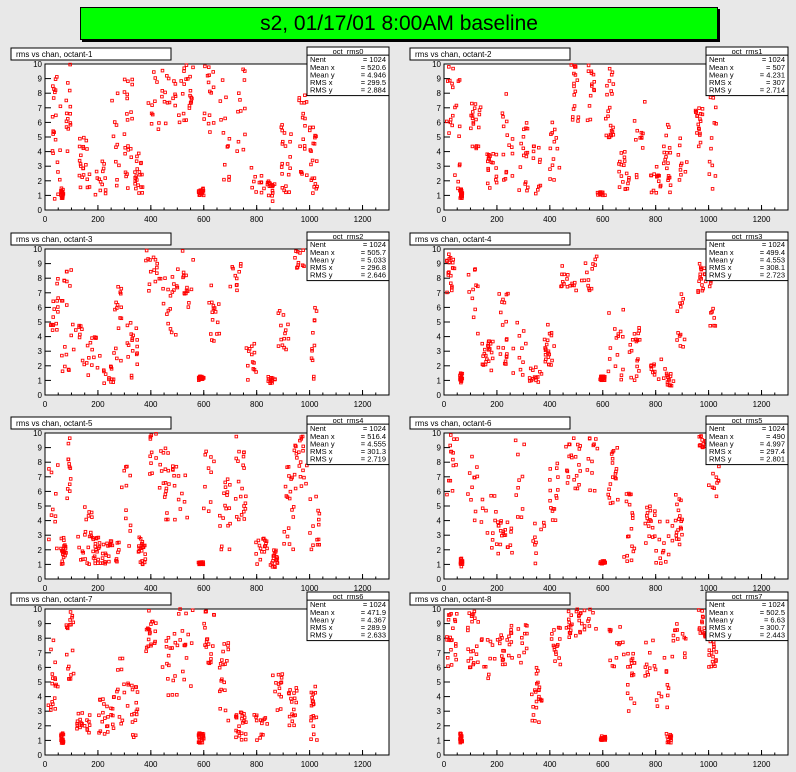 The width and height of the screenshot is (796, 772). What do you see at coordinates (40, 682) in the screenshot?
I see `y-tick-label: 5` at bounding box center [40, 682].